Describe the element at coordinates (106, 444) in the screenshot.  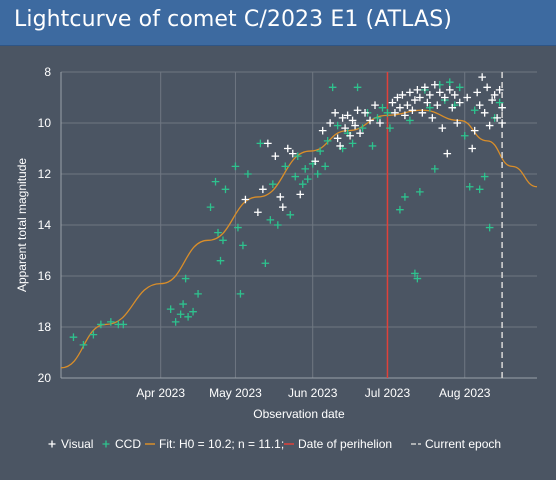
I see `legend-marker-ccd` at that location.